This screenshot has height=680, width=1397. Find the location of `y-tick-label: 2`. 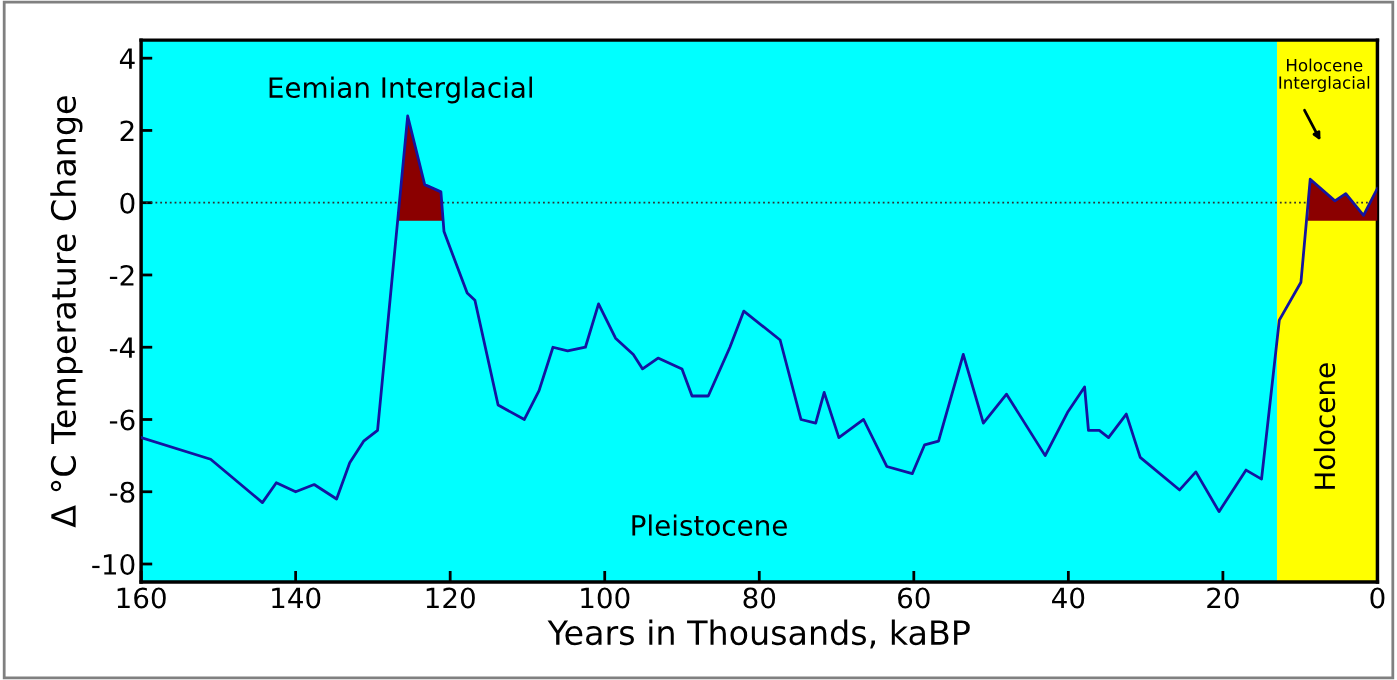

y-tick-label: 2 is located at coordinates (127, 130).